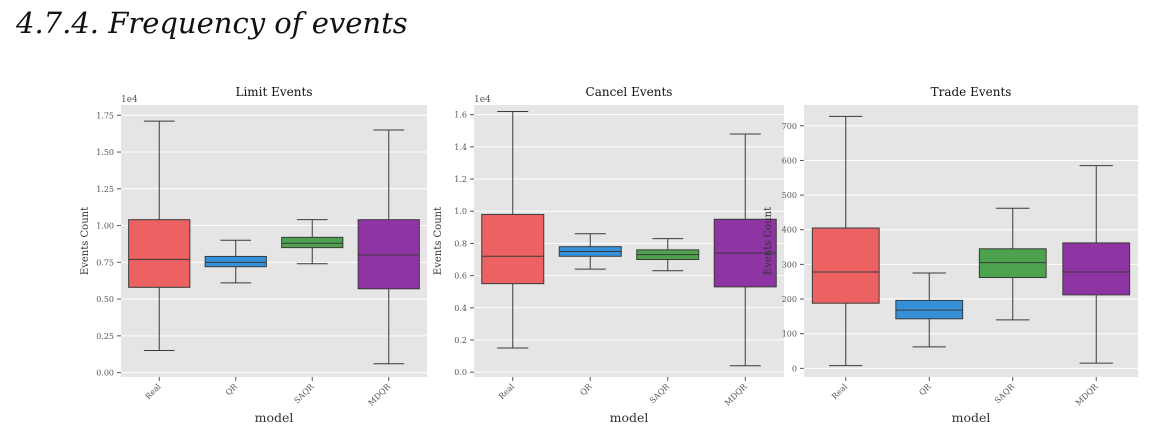 Image resolution: width=1160 pixels, height=446 pixels. I want to click on y-tick-label: 0.00, so click(105, 373).